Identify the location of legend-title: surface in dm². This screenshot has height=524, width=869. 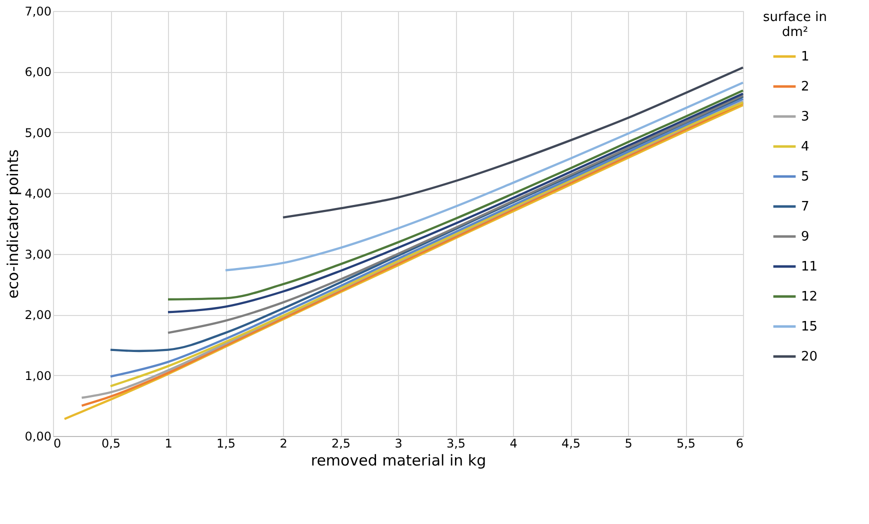
(795, 25).